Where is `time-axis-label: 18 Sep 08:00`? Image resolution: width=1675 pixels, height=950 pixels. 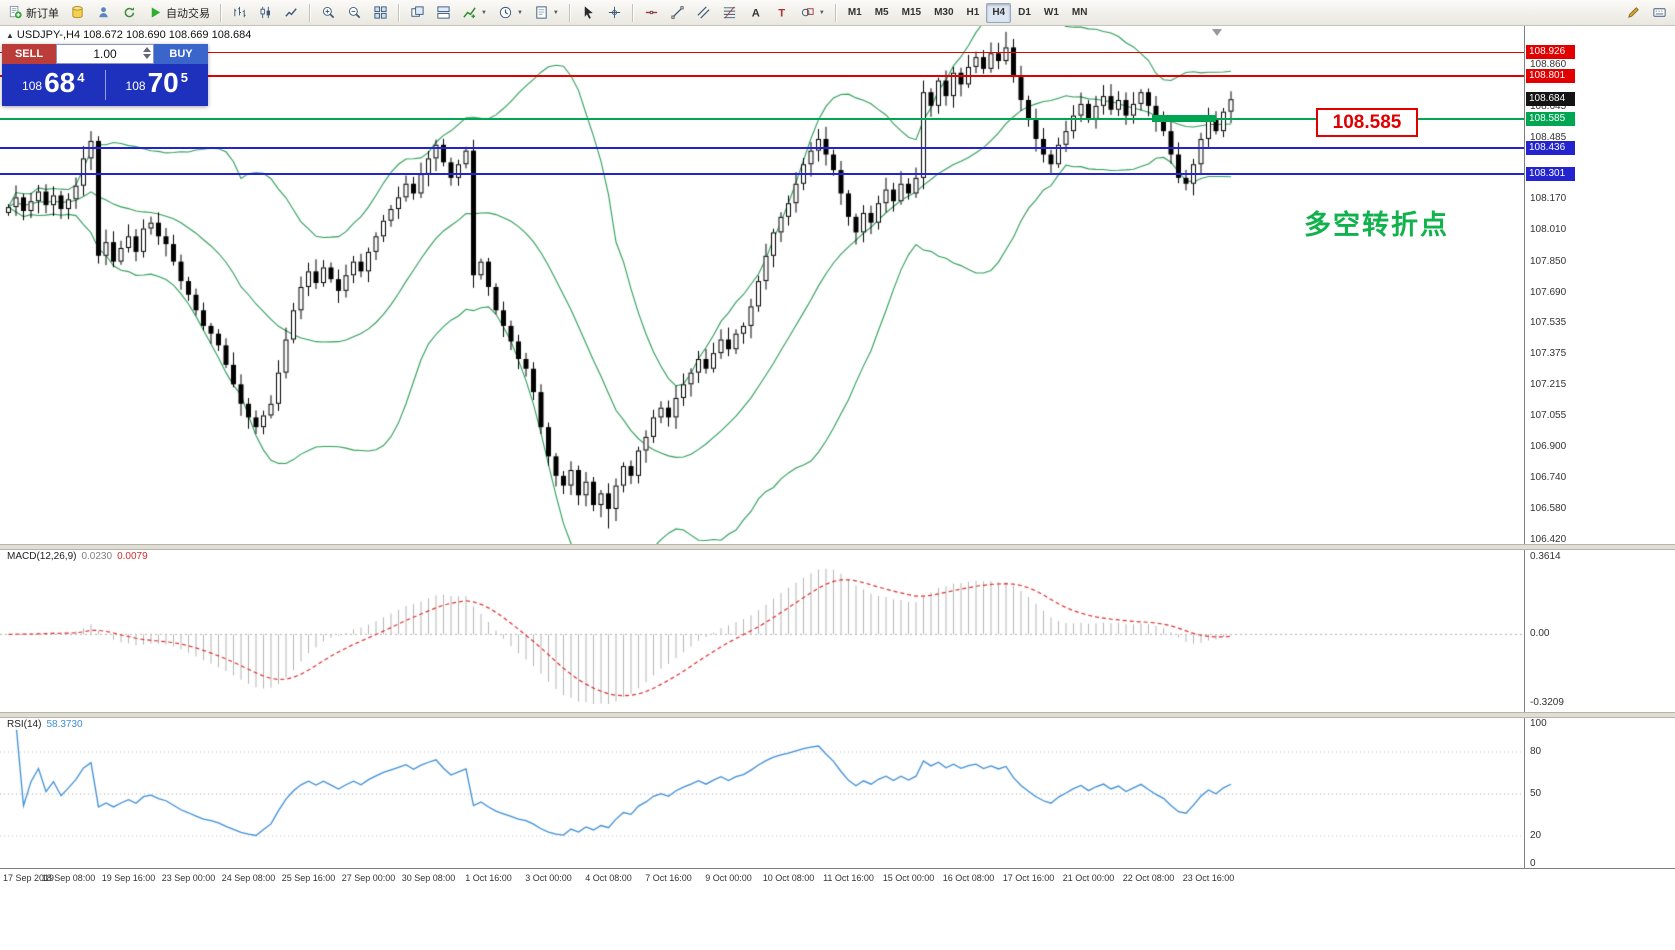 time-axis-label: 18 Sep 08:00 is located at coordinates (68, 878).